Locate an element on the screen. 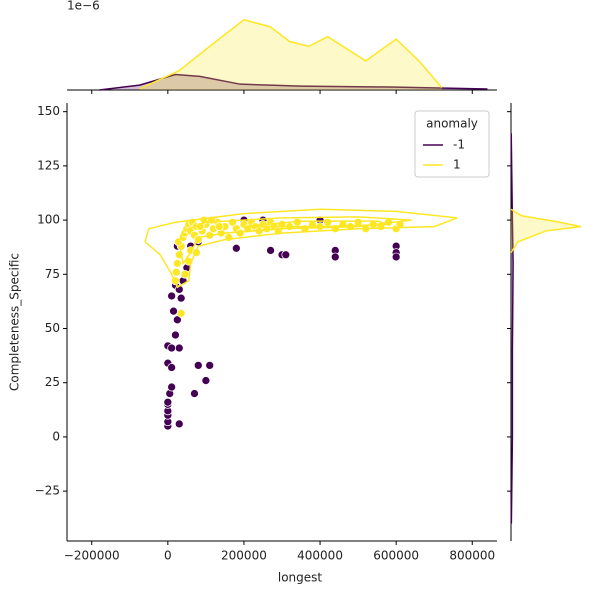 Image resolution: width=600 pixels, height=600 pixels. x-tick-label: 800000 is located at coordinates (472, 556).